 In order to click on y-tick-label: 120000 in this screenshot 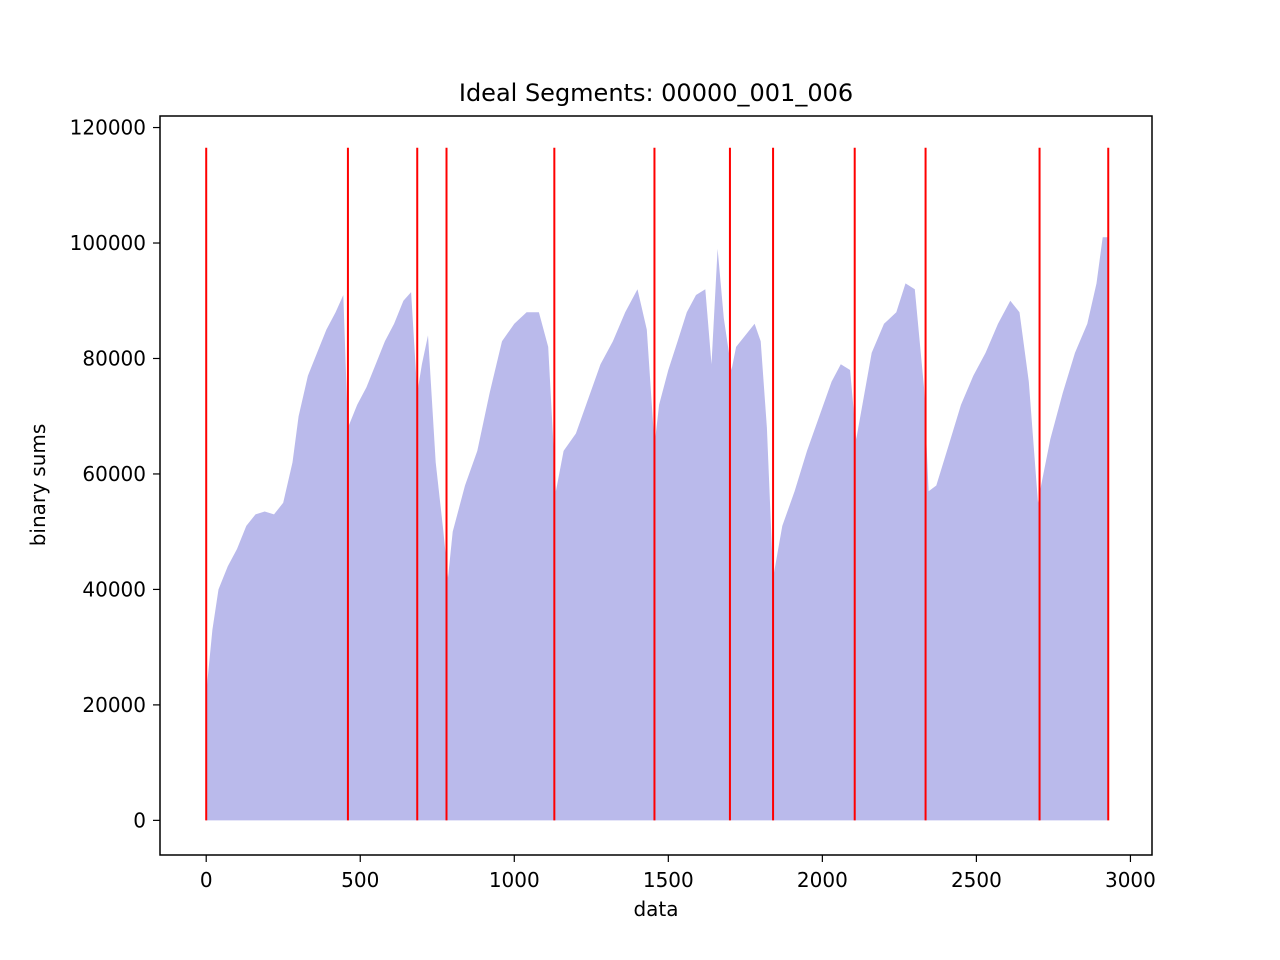, I will do `click(108, 128)`.